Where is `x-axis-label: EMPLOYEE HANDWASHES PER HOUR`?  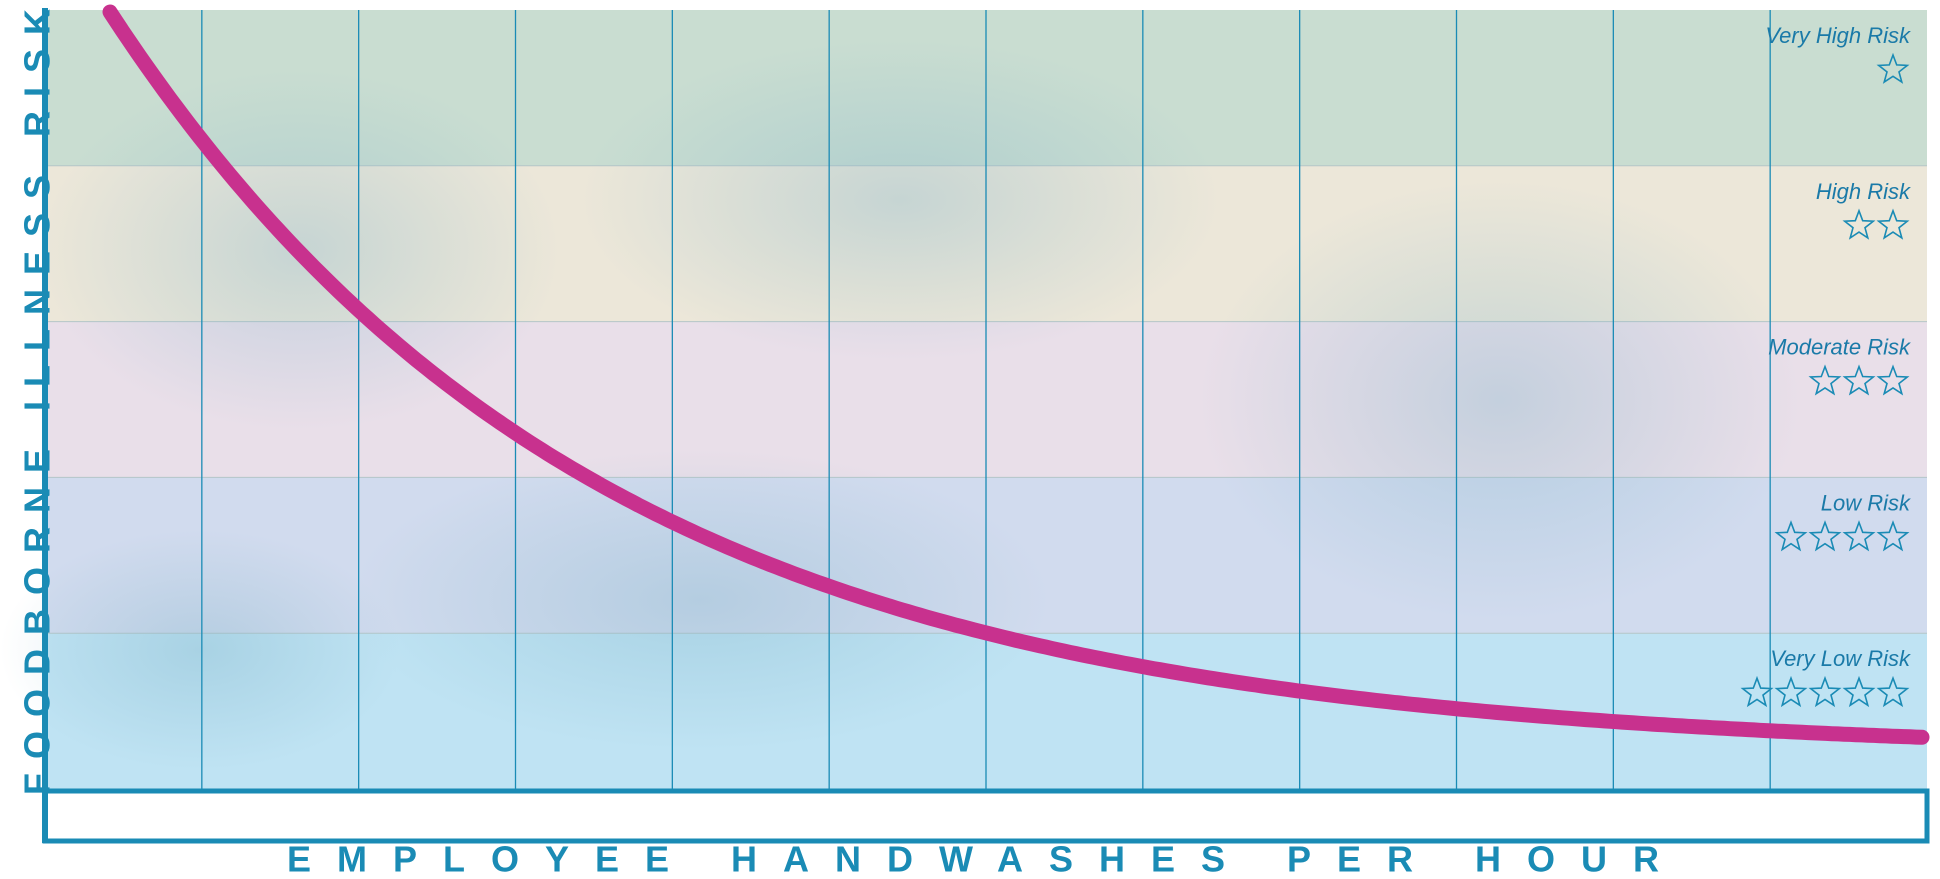 x-axis-label: EMPLOYEE HANDWASHES PER HOUR is located at coordinates (986, 859).